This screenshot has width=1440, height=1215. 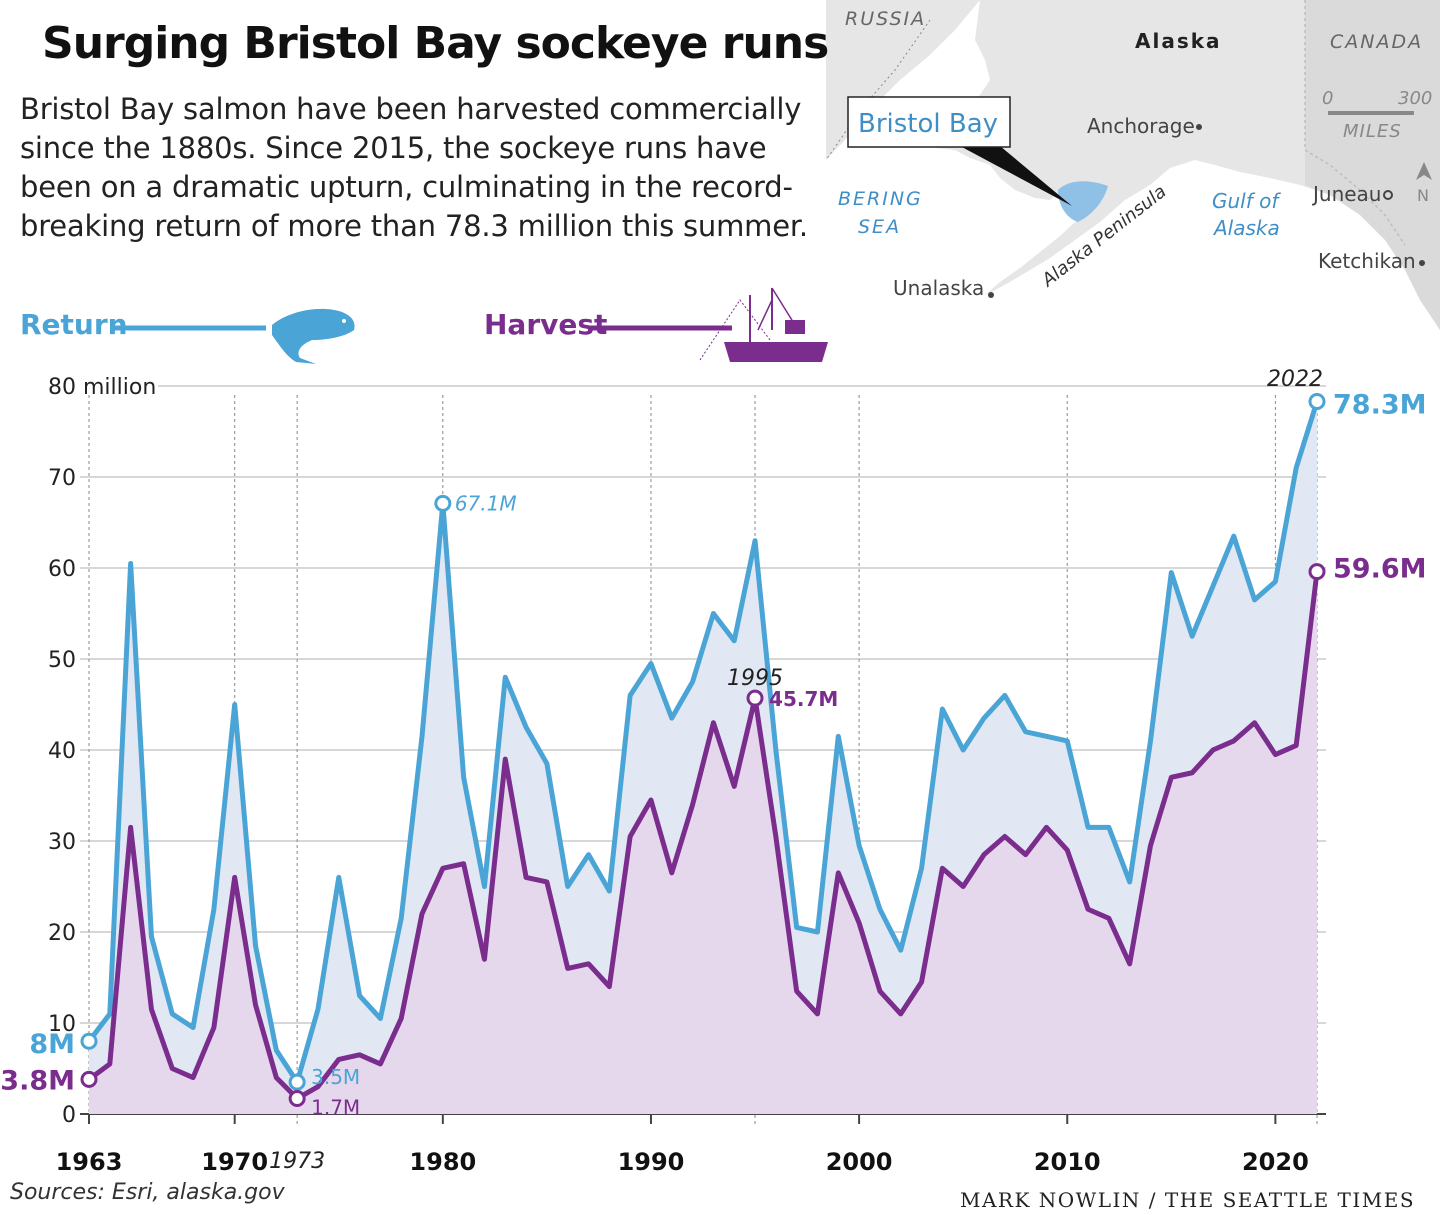 I want to click on y-tick-label: 60, so click(x=62, y=569).